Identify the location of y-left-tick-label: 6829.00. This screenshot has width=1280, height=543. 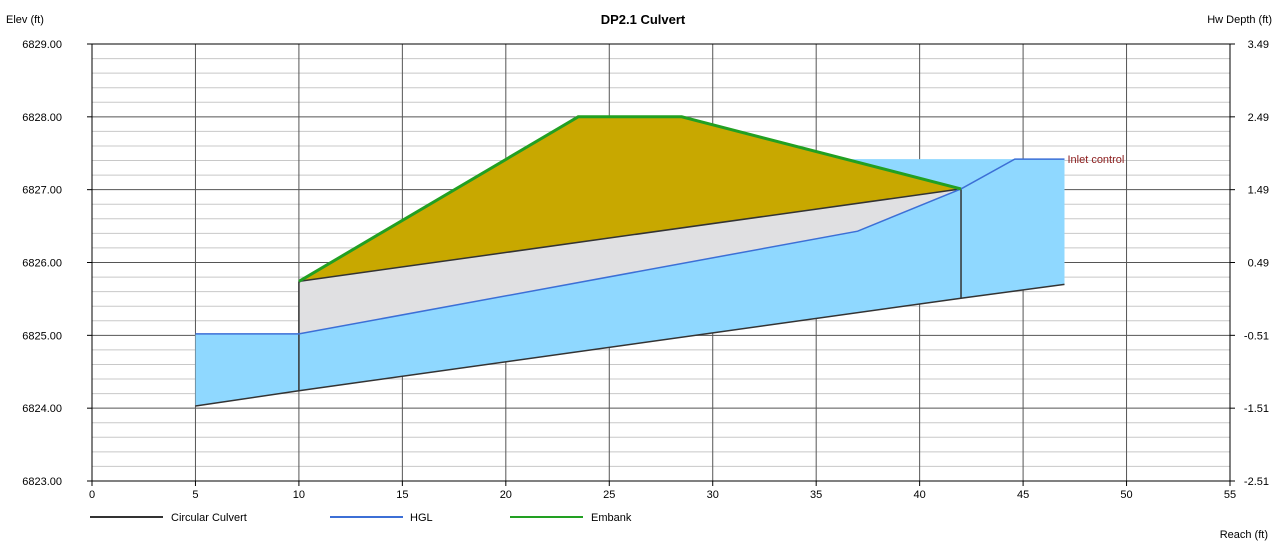
(42, 45).